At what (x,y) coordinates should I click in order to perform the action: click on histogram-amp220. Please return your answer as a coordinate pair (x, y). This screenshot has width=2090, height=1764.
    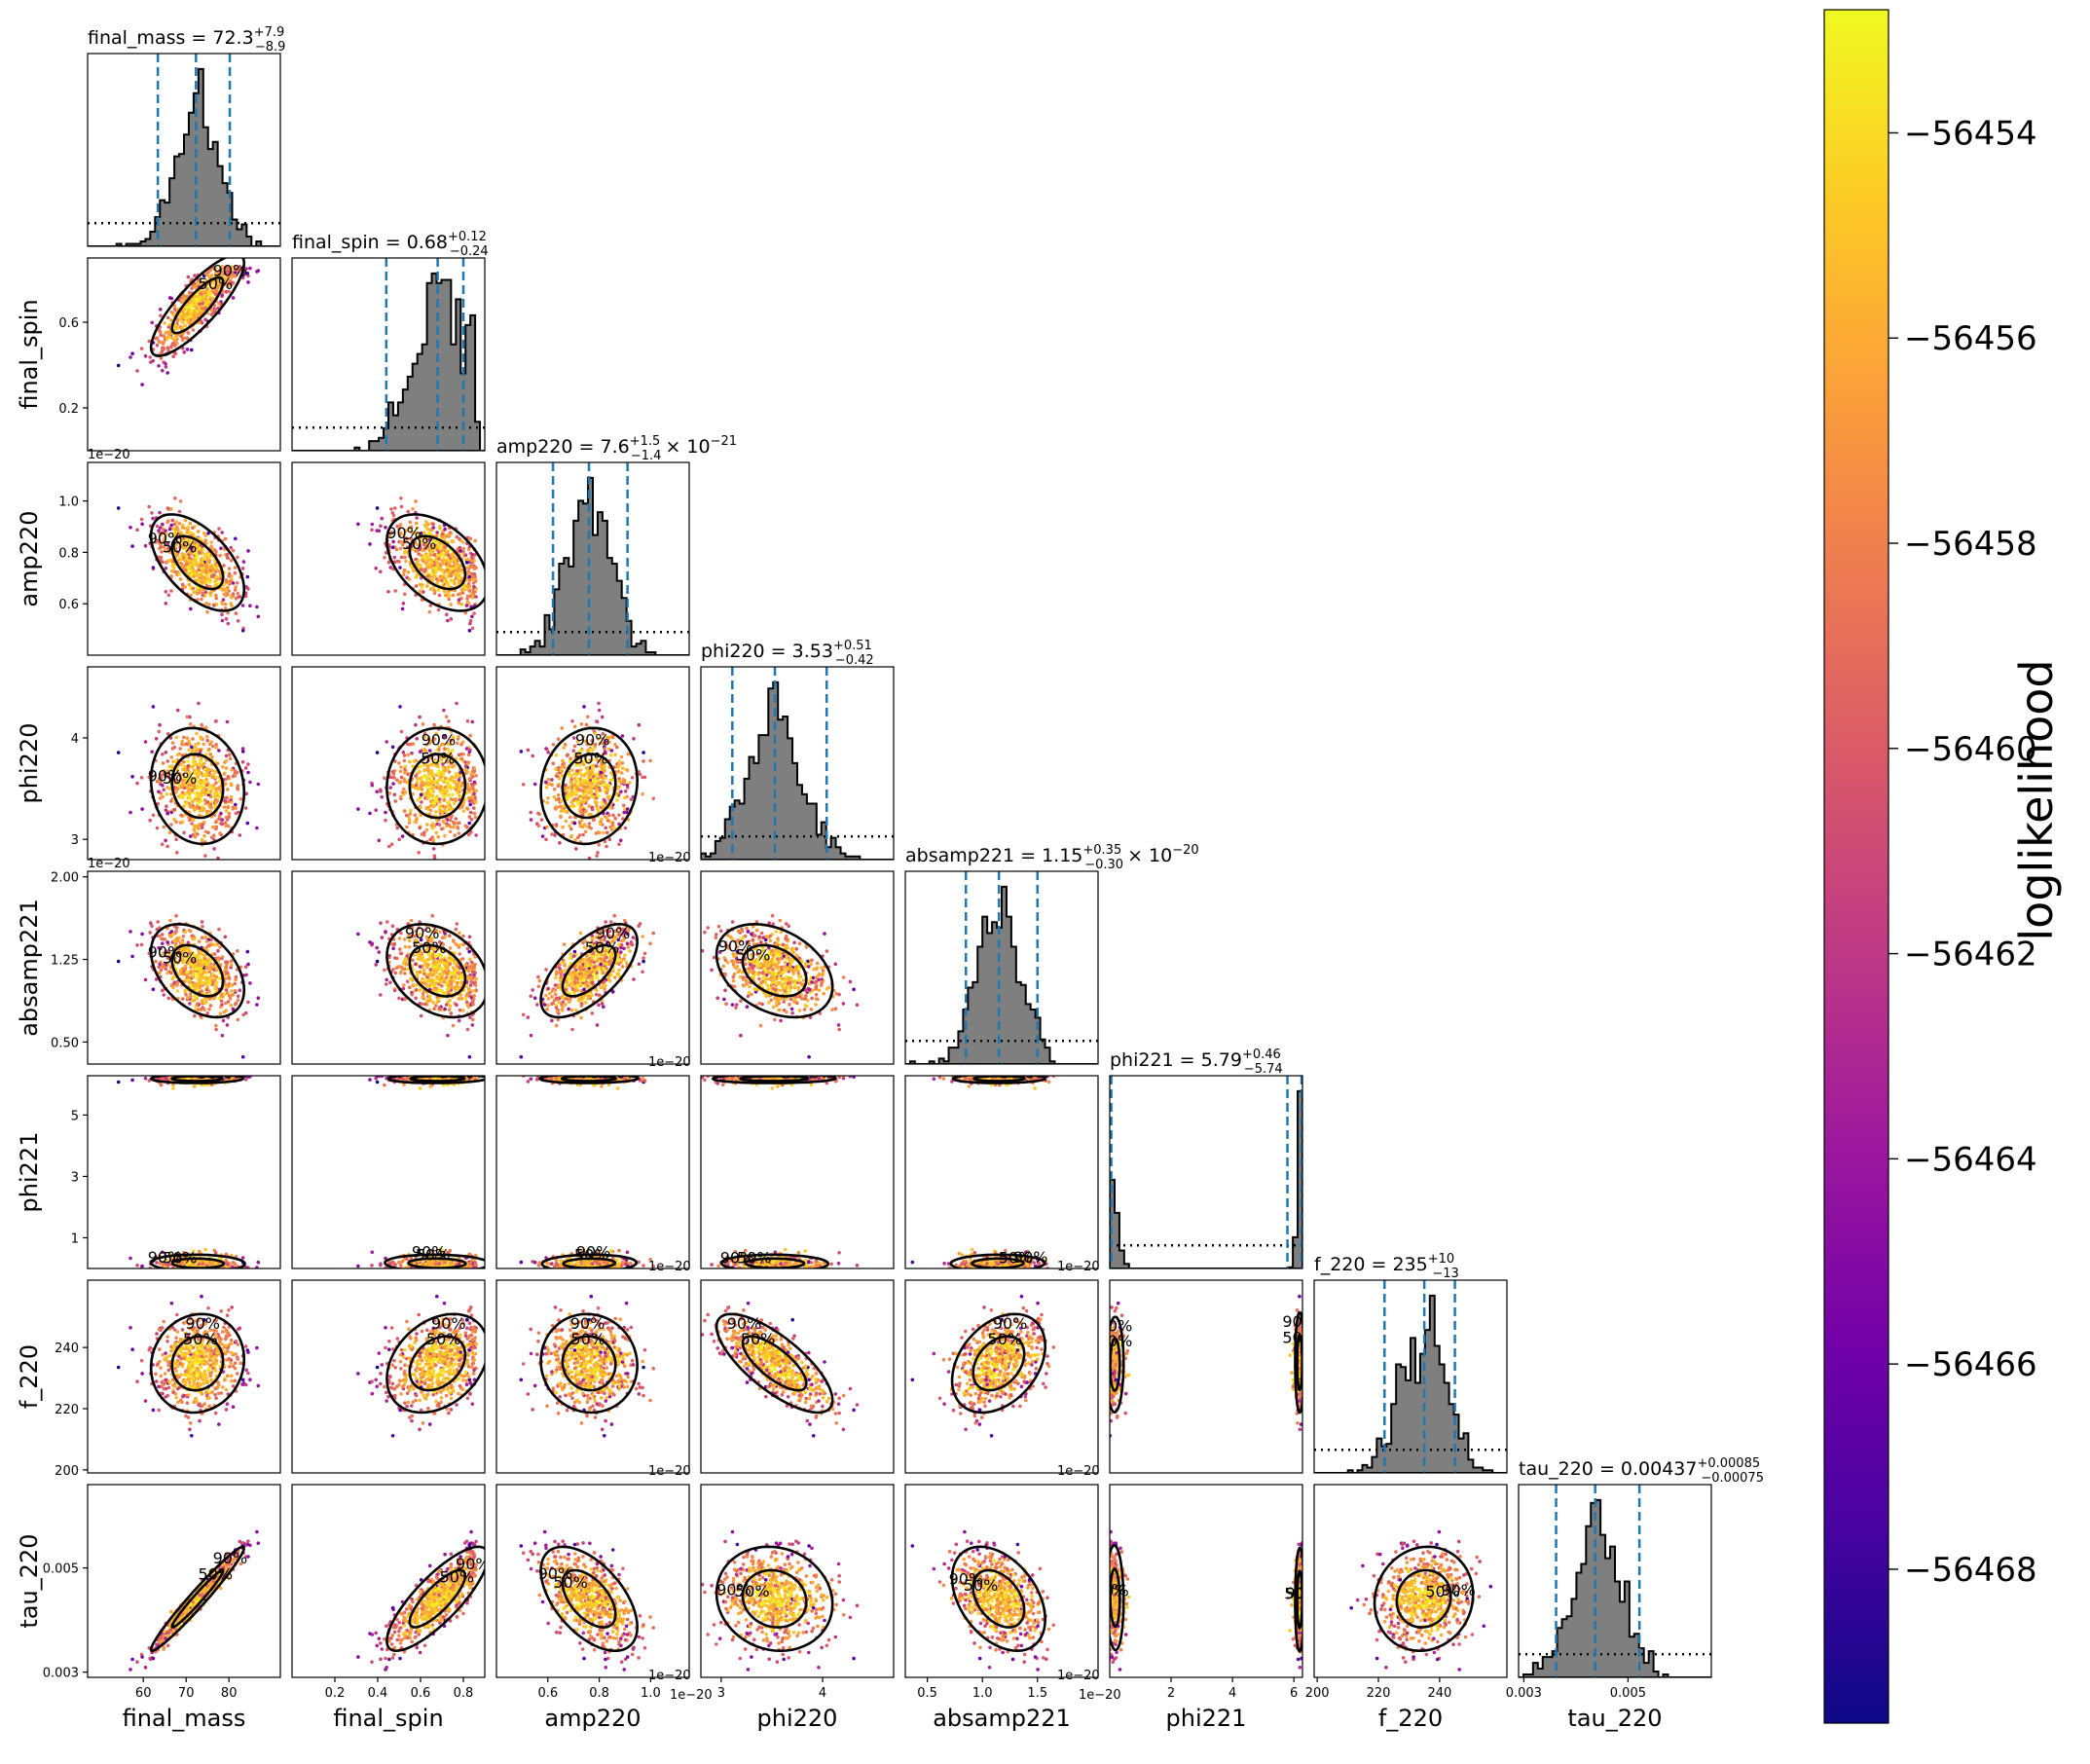
    Looking at the image, I should click on (592, 565).